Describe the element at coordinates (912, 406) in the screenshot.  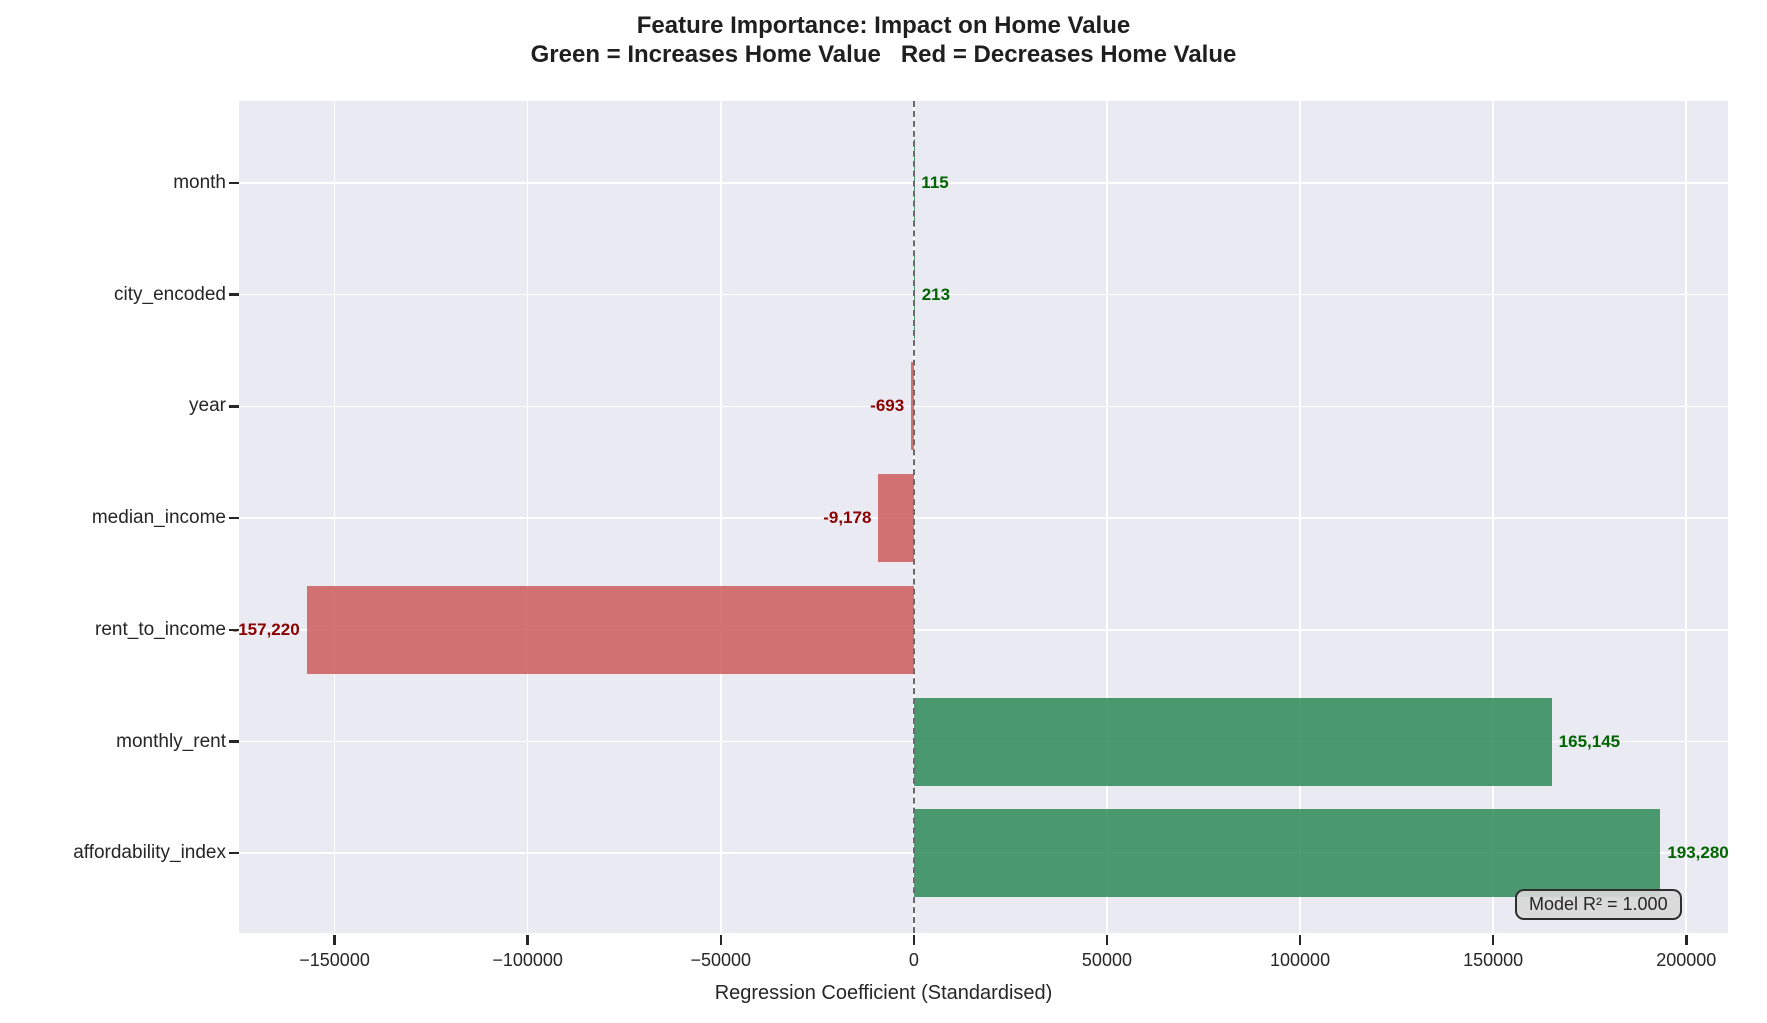
I see `bar-year` at that location.